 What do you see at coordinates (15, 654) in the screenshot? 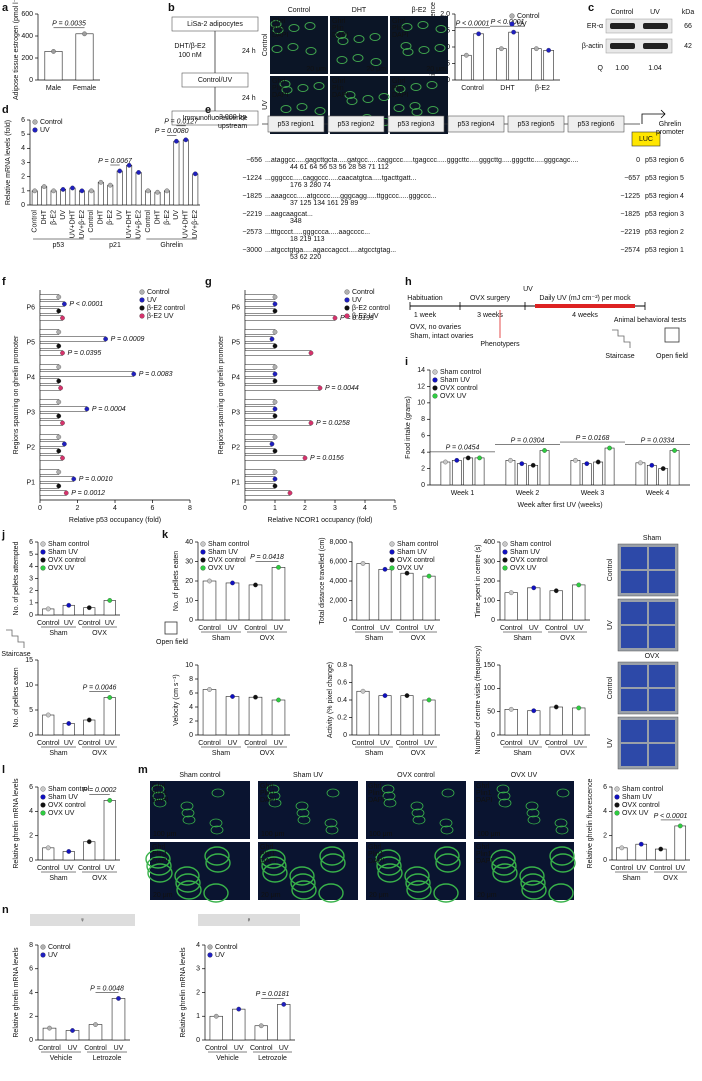
I see `icon-label: Staircase` at bounding box center [15, 654].